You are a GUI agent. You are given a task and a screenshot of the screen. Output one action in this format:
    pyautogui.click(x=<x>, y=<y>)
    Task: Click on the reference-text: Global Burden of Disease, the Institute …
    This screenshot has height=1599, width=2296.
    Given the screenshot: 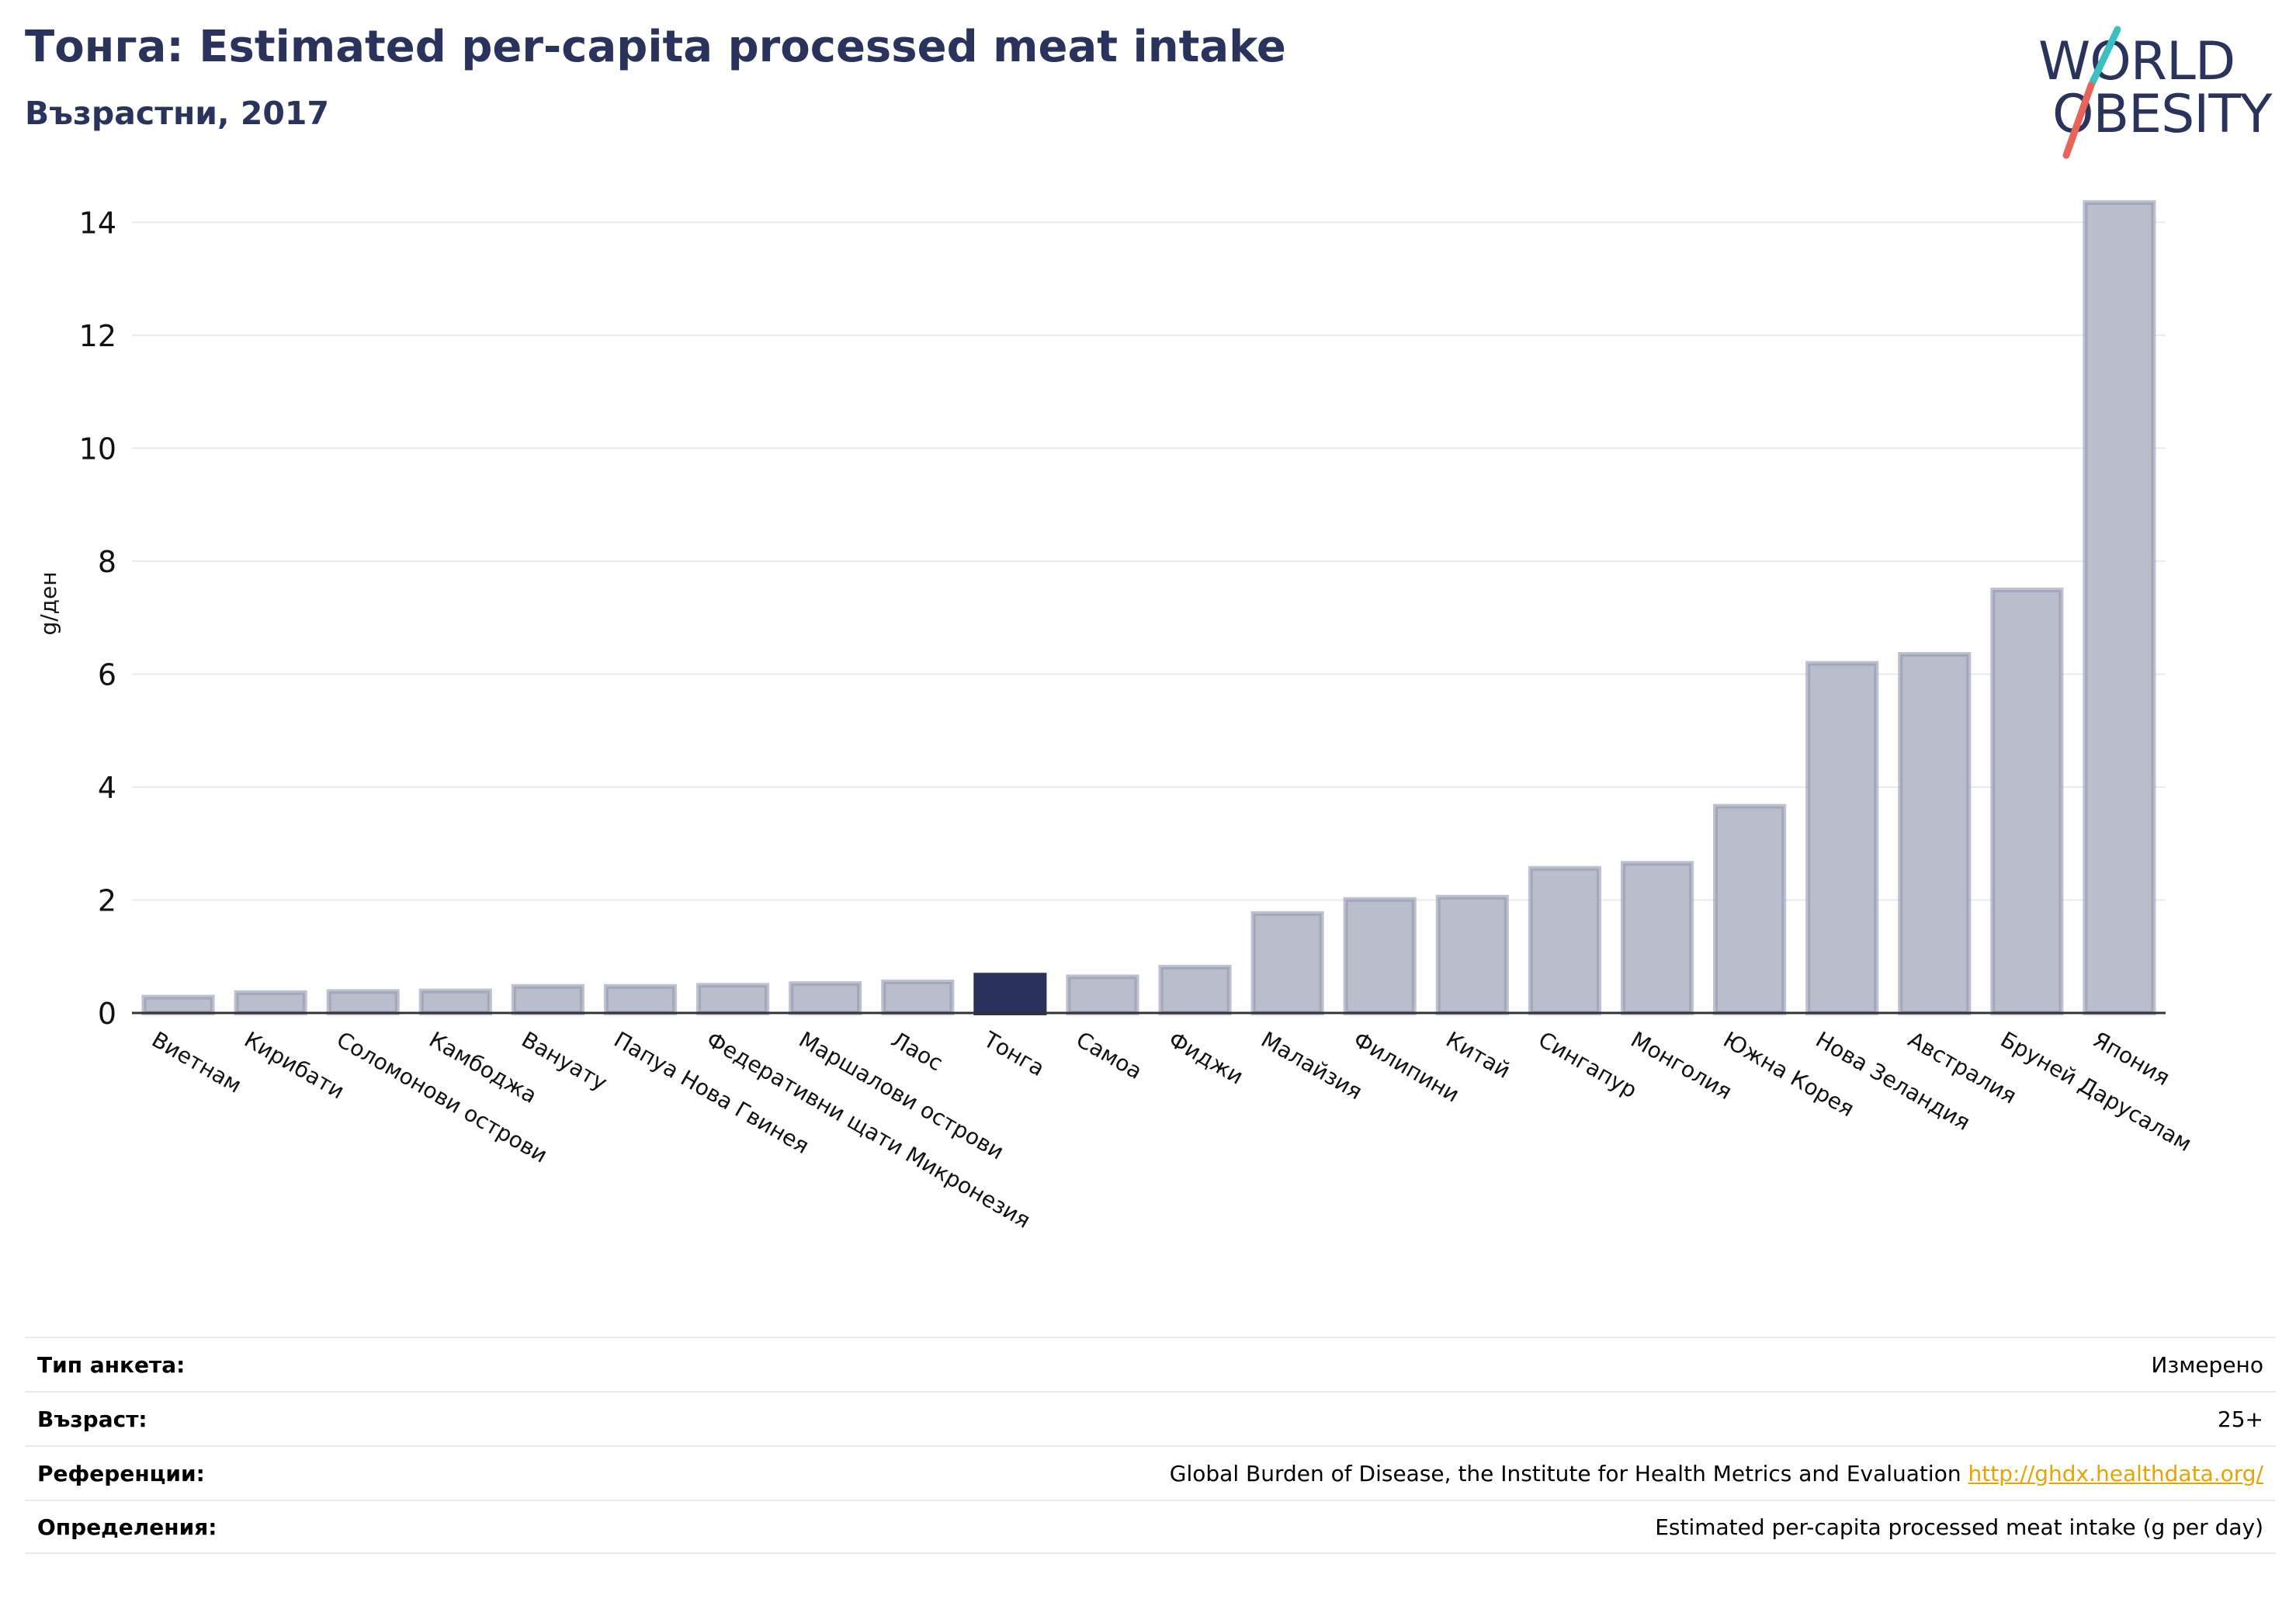 What is the action you would take?
    pyautogui.click(x=1565, y=1473)
    